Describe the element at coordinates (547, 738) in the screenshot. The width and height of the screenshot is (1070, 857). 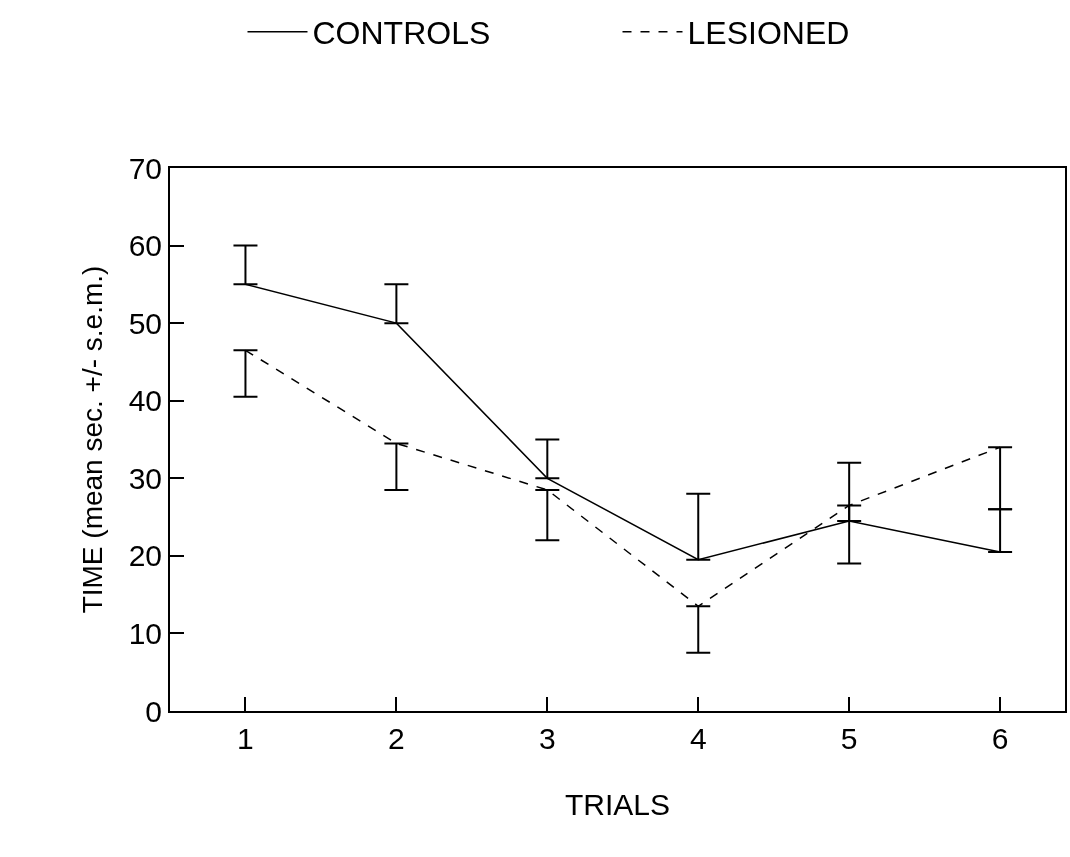
I see `x-tick-label: 3` at that location.